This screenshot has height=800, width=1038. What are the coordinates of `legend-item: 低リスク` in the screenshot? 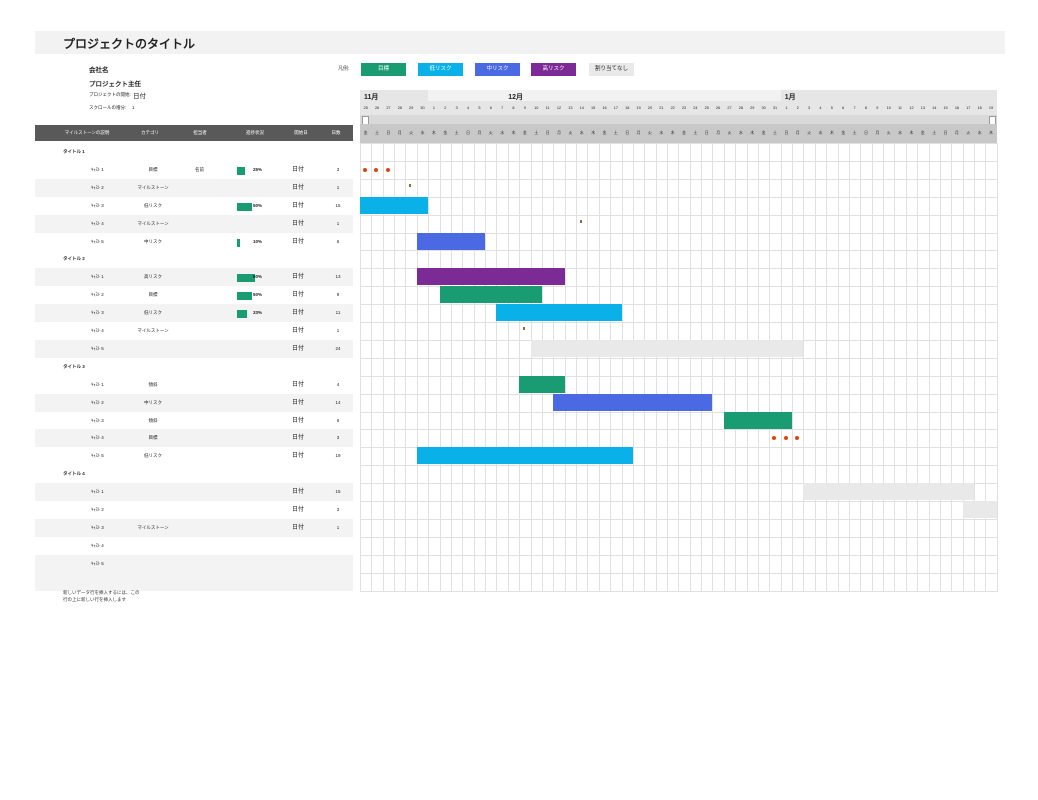 It's located at (440, 69).